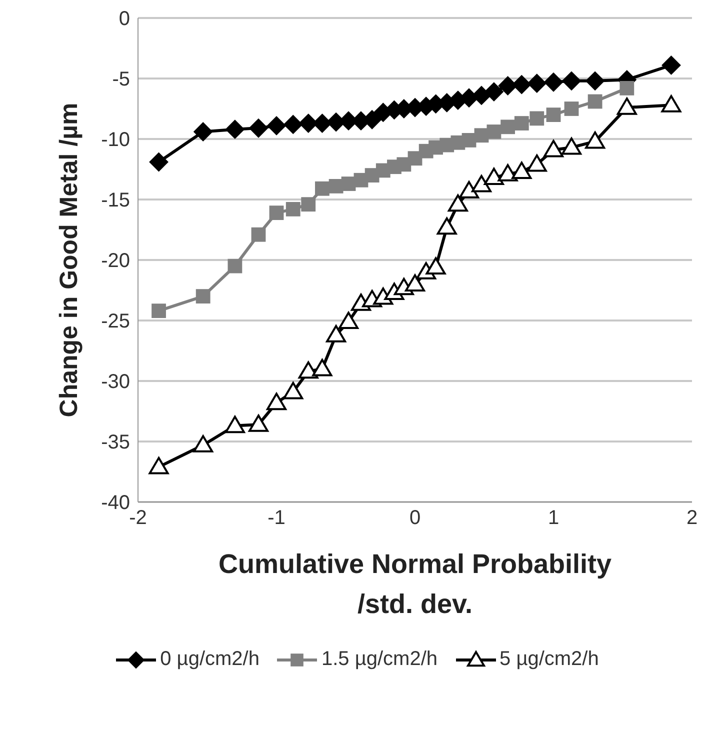  Describe the element at coordinates (68, 260) in the screenshot. I see `y-axis-title: Change in Good Metal /µm` at that location.